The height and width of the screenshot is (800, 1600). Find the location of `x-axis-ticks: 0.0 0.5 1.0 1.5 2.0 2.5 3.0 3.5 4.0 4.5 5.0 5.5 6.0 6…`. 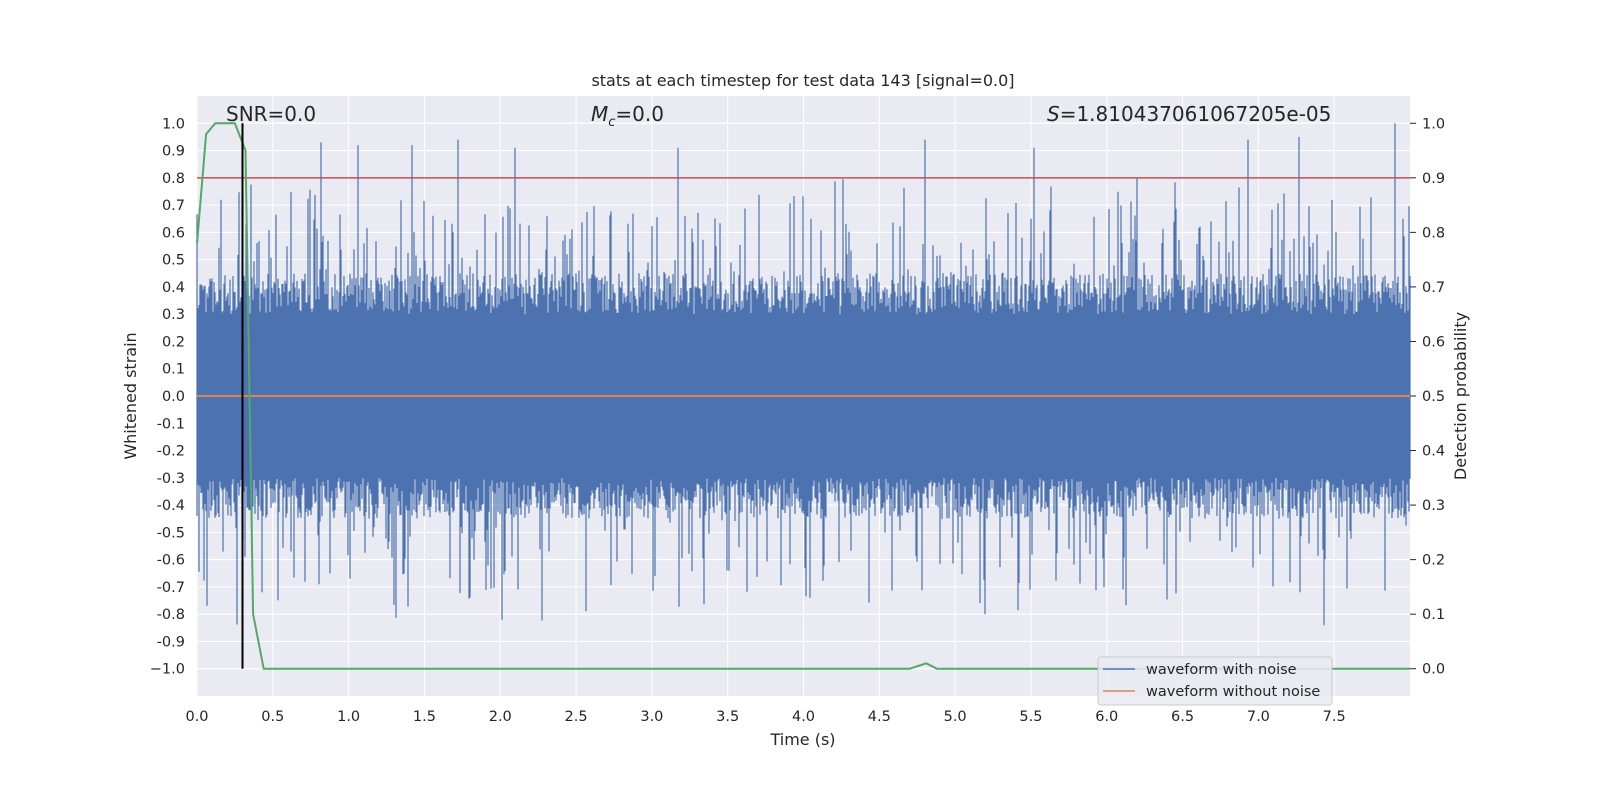

x-axis-ticks: 0.0 0.5 1.0 1.5 2.0 2.5 3.0 3.5 4.0 4.5 5.0 5.5 6.0 6… is located at coordinates (765, 717).